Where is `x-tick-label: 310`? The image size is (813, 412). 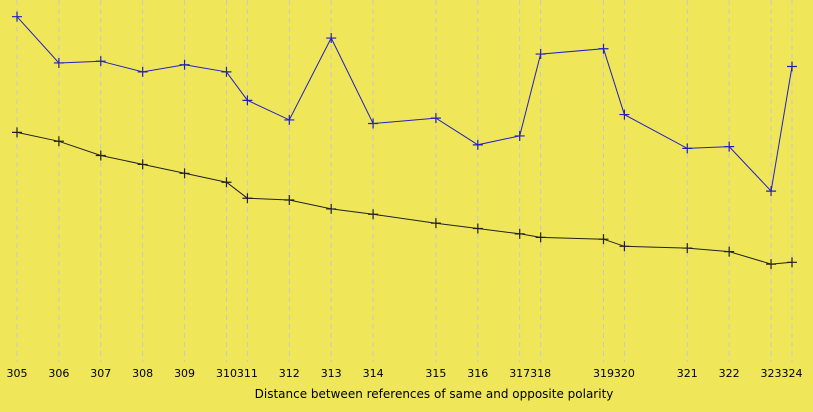
x-tick-label: 310 is located at coordinates (226, 373).